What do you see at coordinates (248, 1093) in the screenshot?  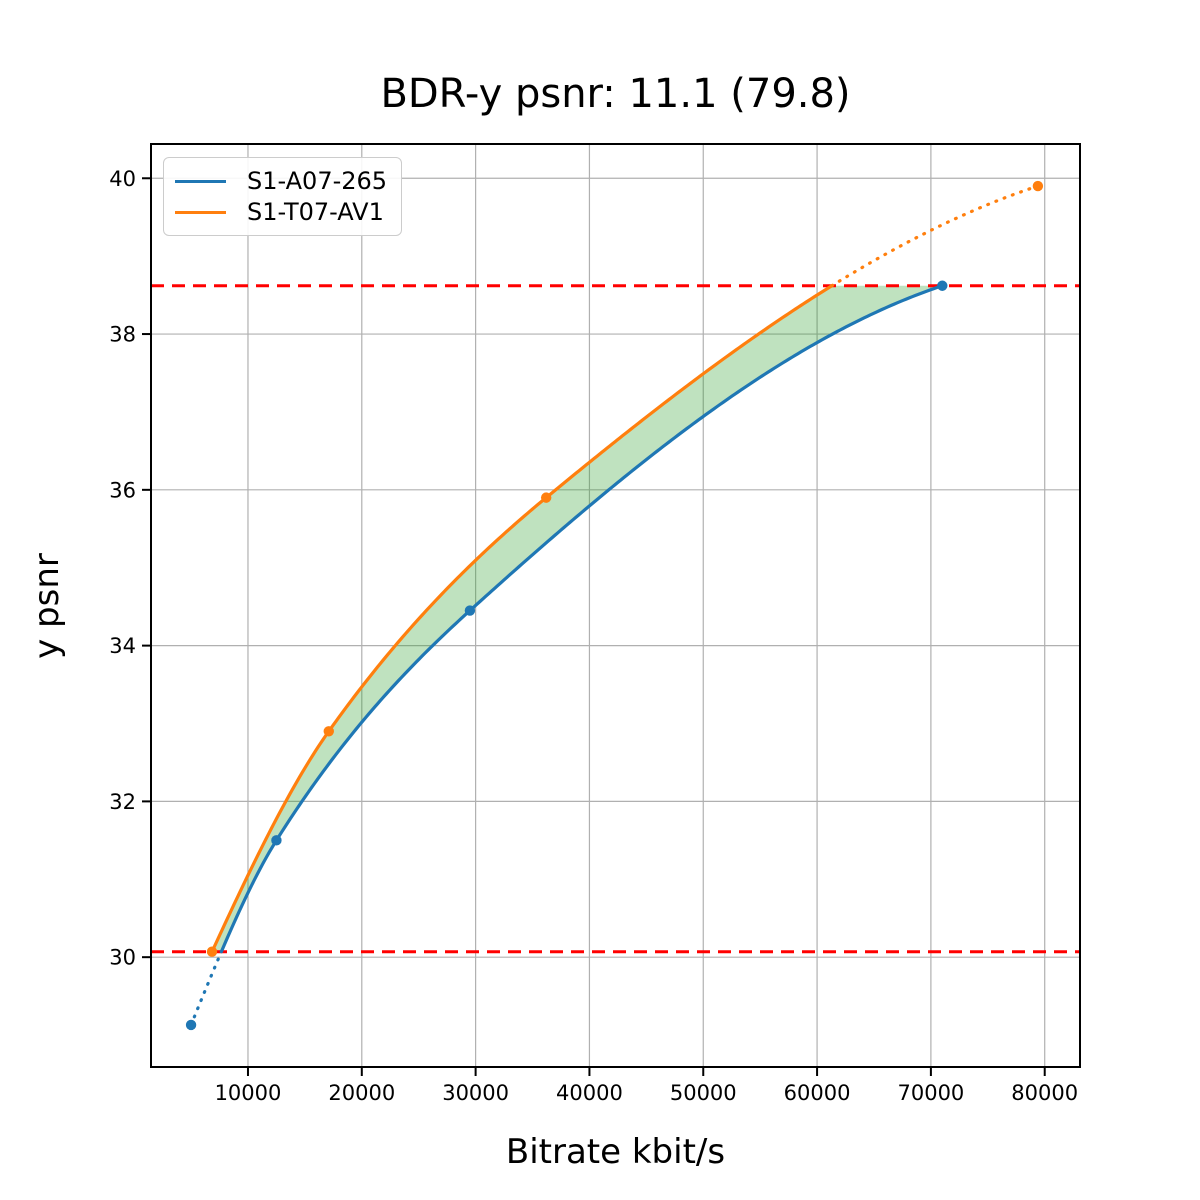 I see `x-tick-label: 10000` at bounding box center [248, 1093].